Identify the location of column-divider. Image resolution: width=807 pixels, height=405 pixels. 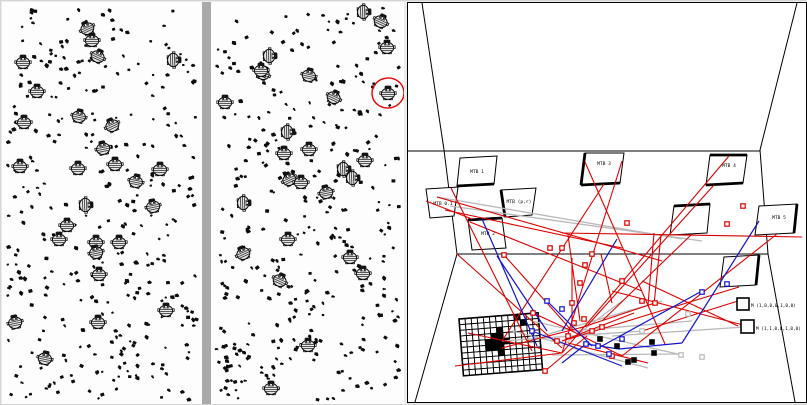
(206, 203).